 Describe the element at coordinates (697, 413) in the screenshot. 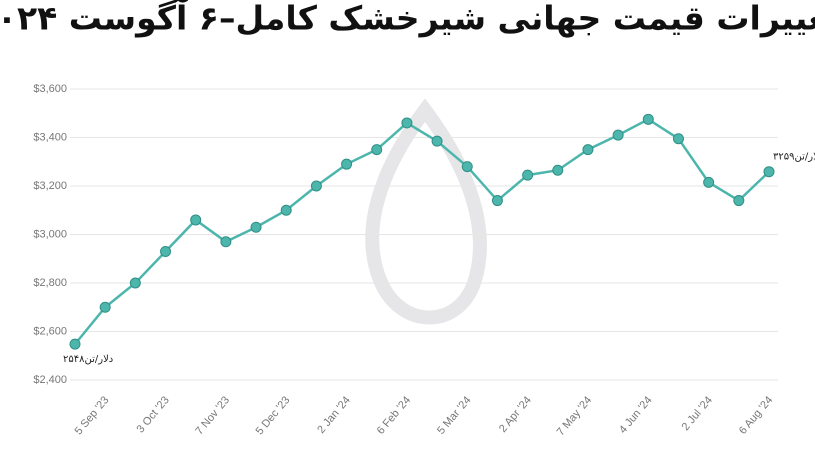

I see `x-tick-label: 2 Jul '24` at that location.